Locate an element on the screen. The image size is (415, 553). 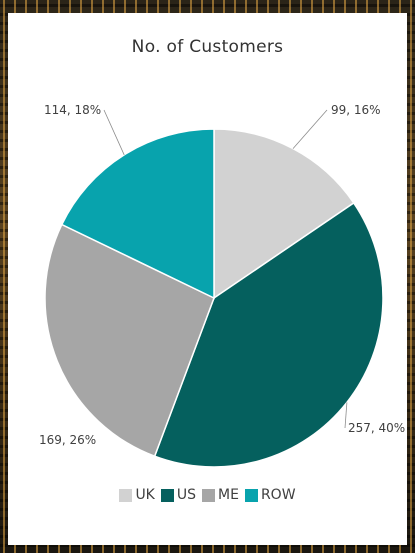
legend-item-us: US is located at coordinates (178, 495).